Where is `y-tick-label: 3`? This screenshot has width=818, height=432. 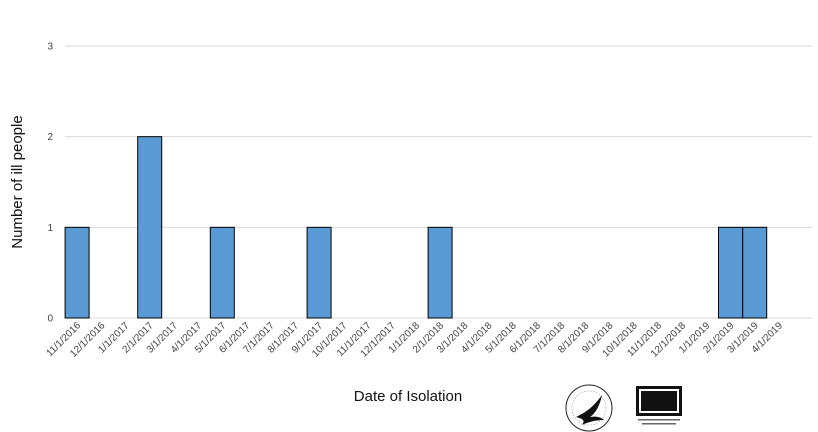 y-tick-label: 3 is located at coordinates (50, 47).